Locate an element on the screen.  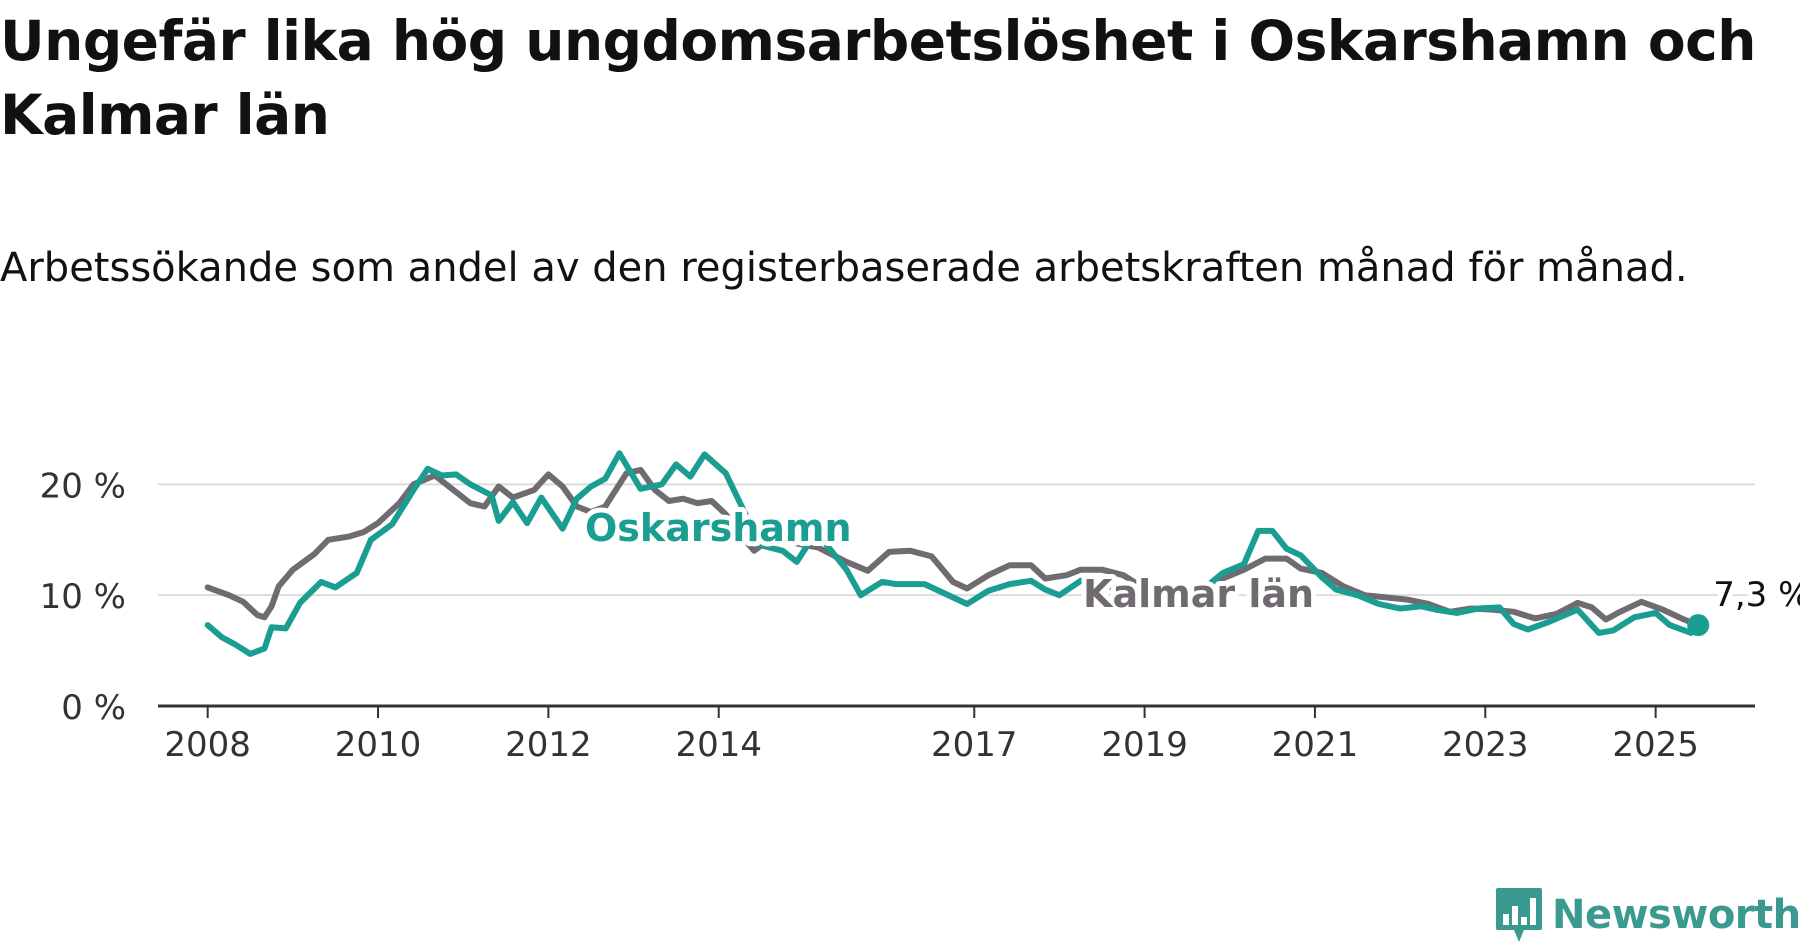
x-tick-label: 2023 is located at coordinates (1485, 745).